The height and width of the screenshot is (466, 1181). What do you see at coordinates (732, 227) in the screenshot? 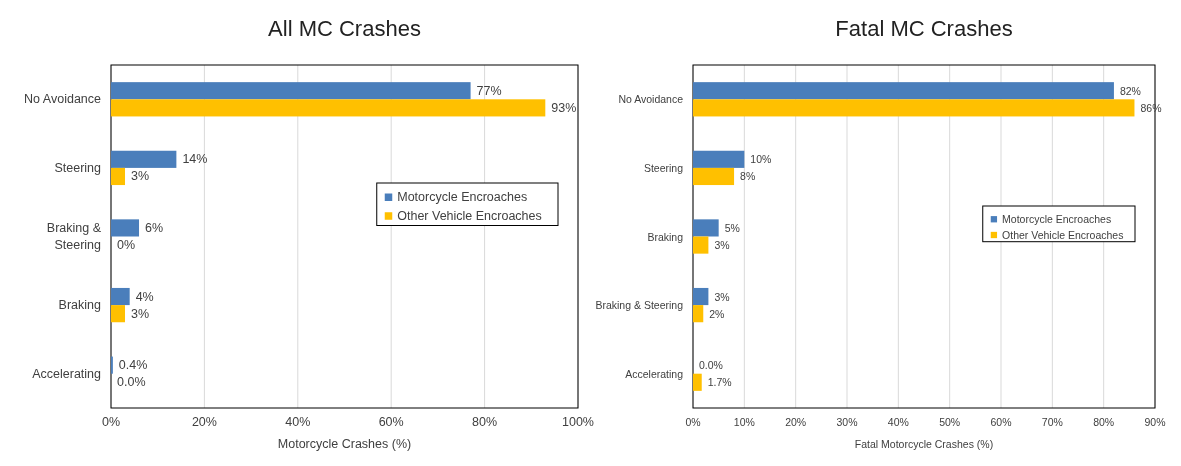
I see `data-label: 5%` at bounding box center [732, 227].